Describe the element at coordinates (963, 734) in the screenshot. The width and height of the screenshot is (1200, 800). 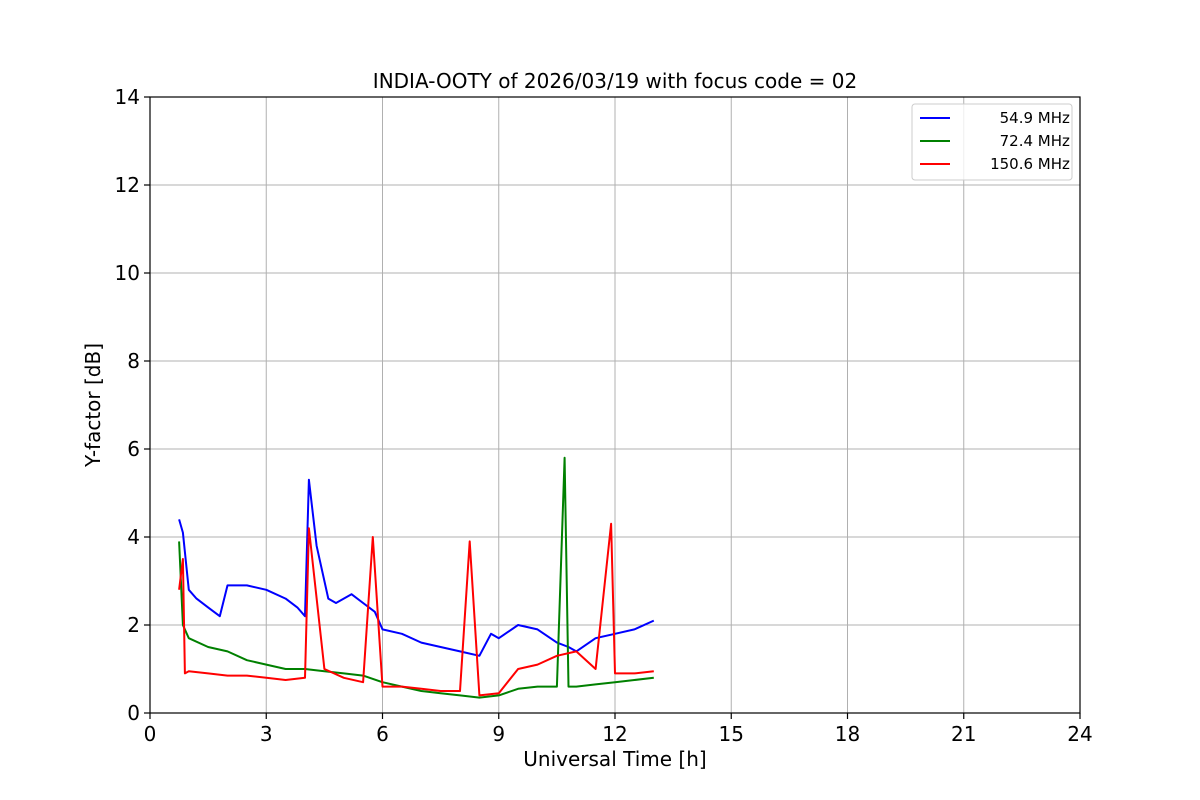
I see `x-tick-label: 21` at that location.